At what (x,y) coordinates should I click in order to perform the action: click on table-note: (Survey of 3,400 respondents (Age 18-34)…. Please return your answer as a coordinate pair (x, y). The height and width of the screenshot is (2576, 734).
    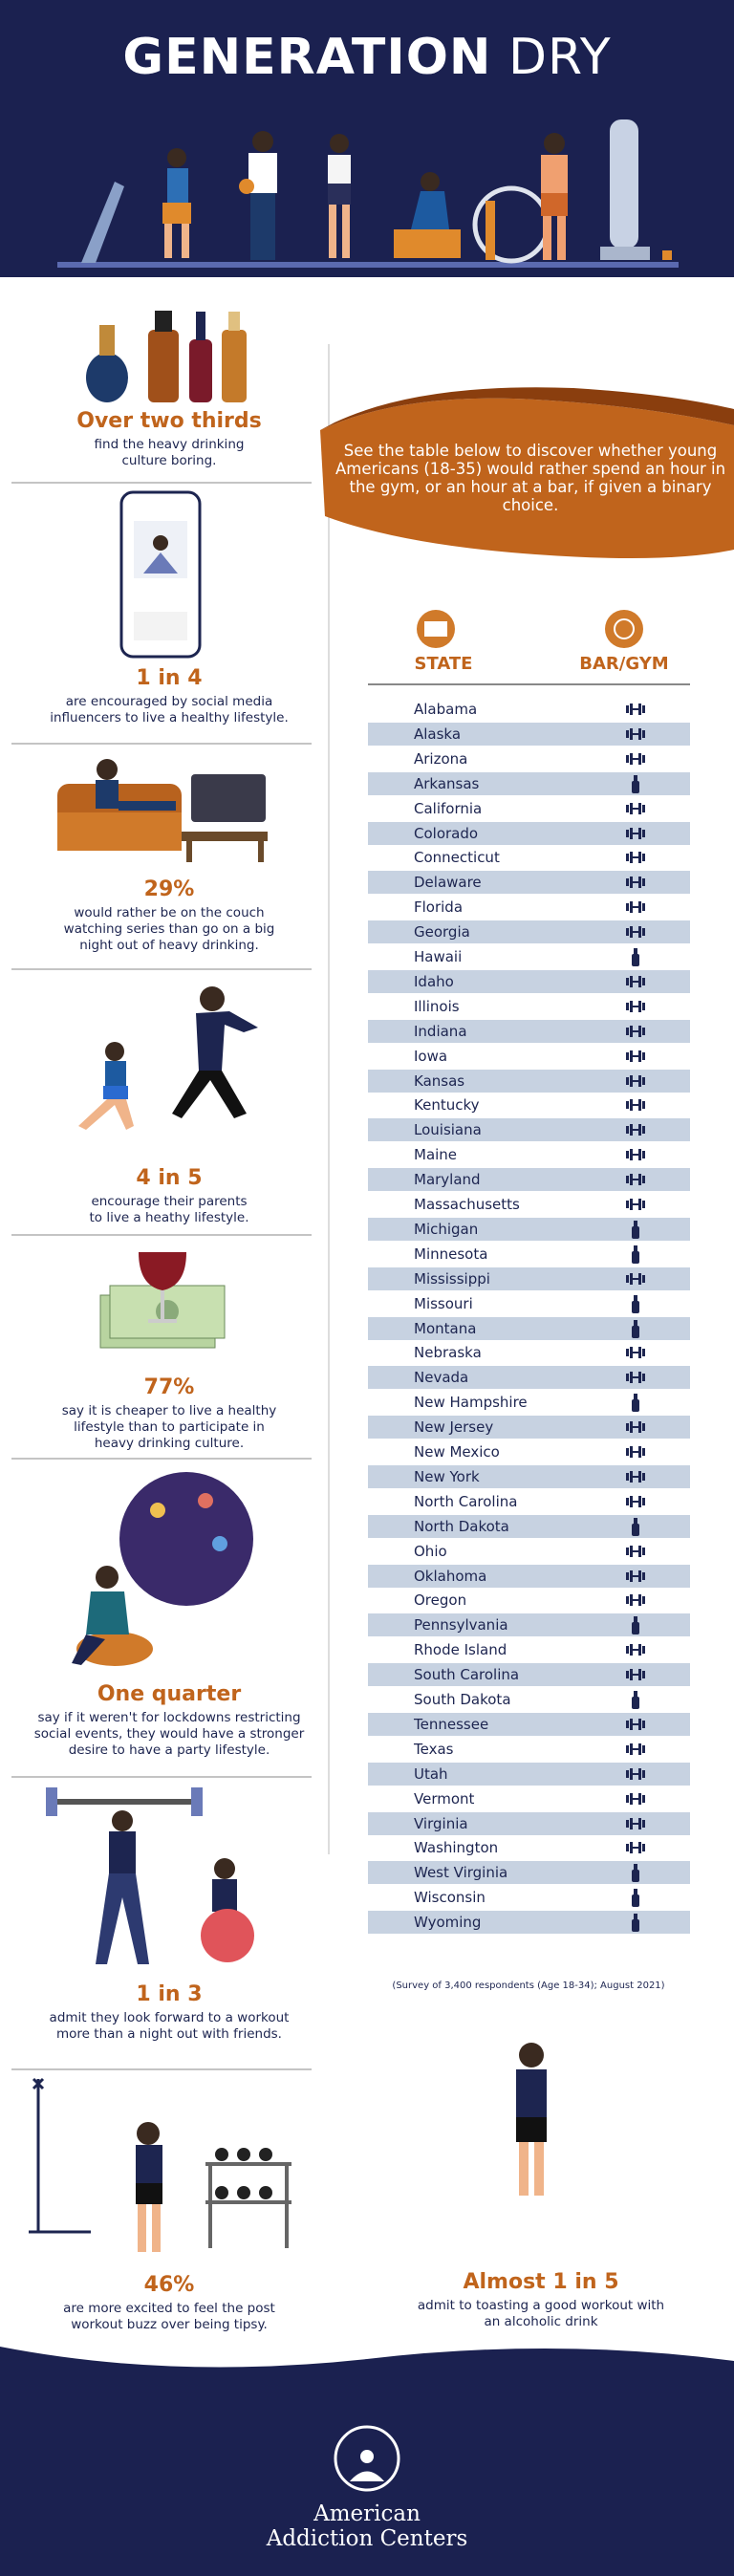
    Looking at the image, I should click on (528, 1986).